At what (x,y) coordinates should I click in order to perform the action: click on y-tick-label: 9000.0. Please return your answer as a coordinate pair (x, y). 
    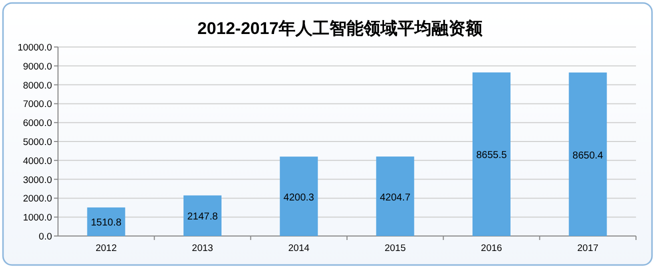
    Looking at the image, I should click on (37, 66).